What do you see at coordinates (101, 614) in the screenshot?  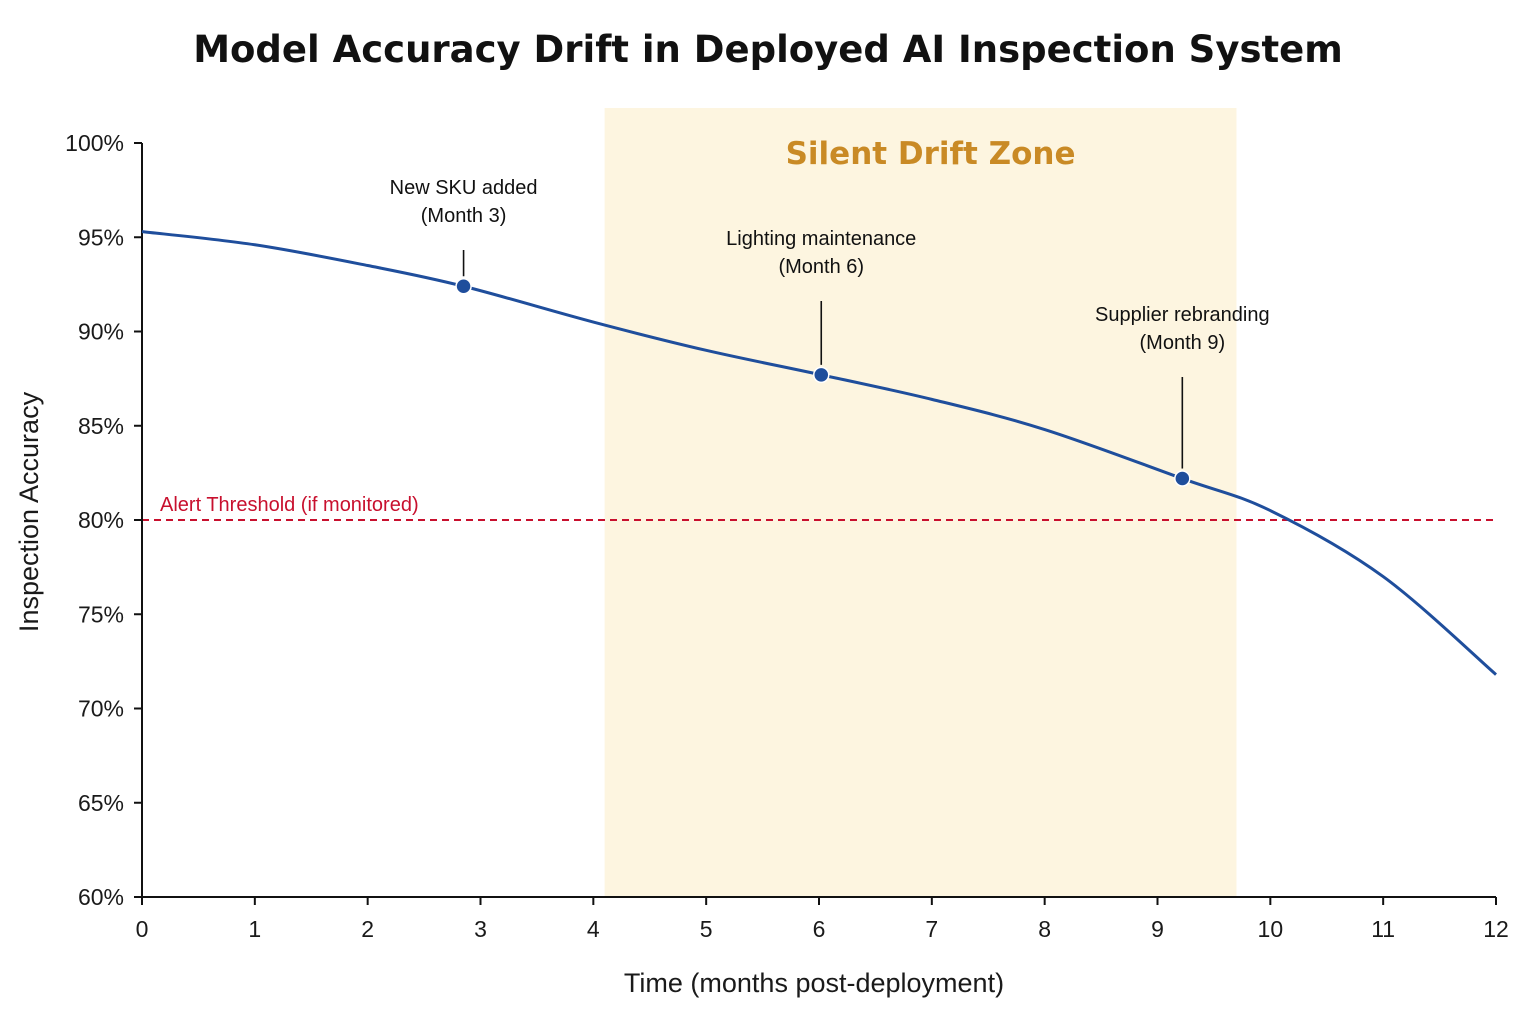 I see `y-tick-label: 75%` at bounding box center [101, 614].